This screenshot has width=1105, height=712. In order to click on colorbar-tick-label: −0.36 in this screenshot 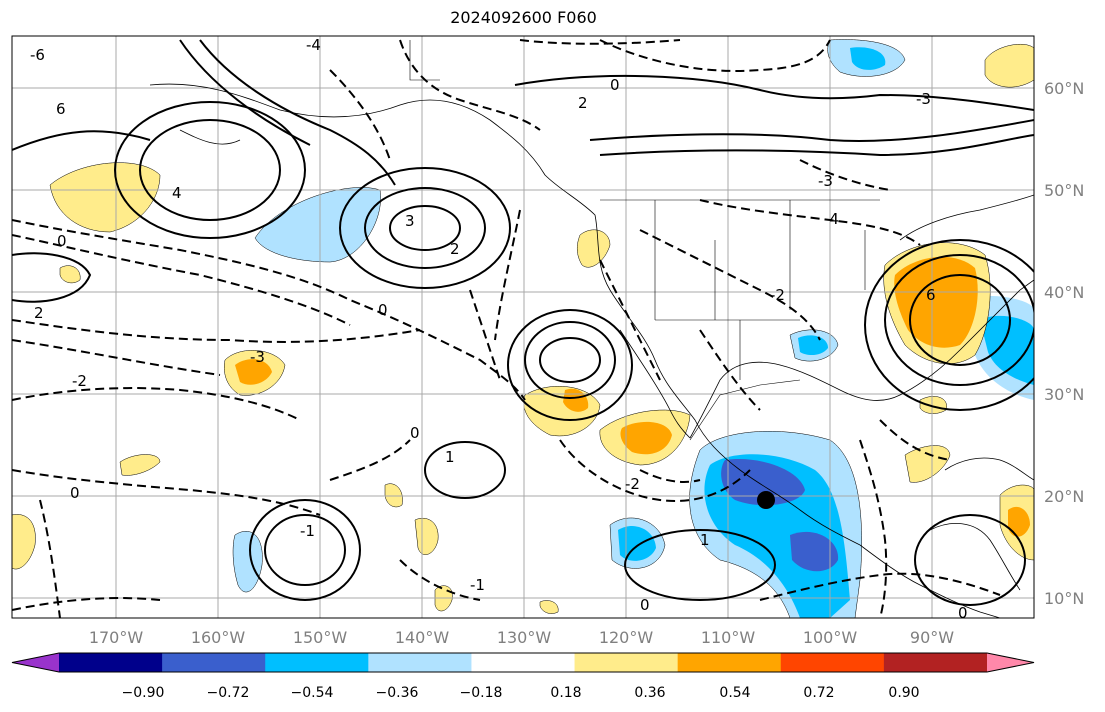, I will do `click(397, 693)`.